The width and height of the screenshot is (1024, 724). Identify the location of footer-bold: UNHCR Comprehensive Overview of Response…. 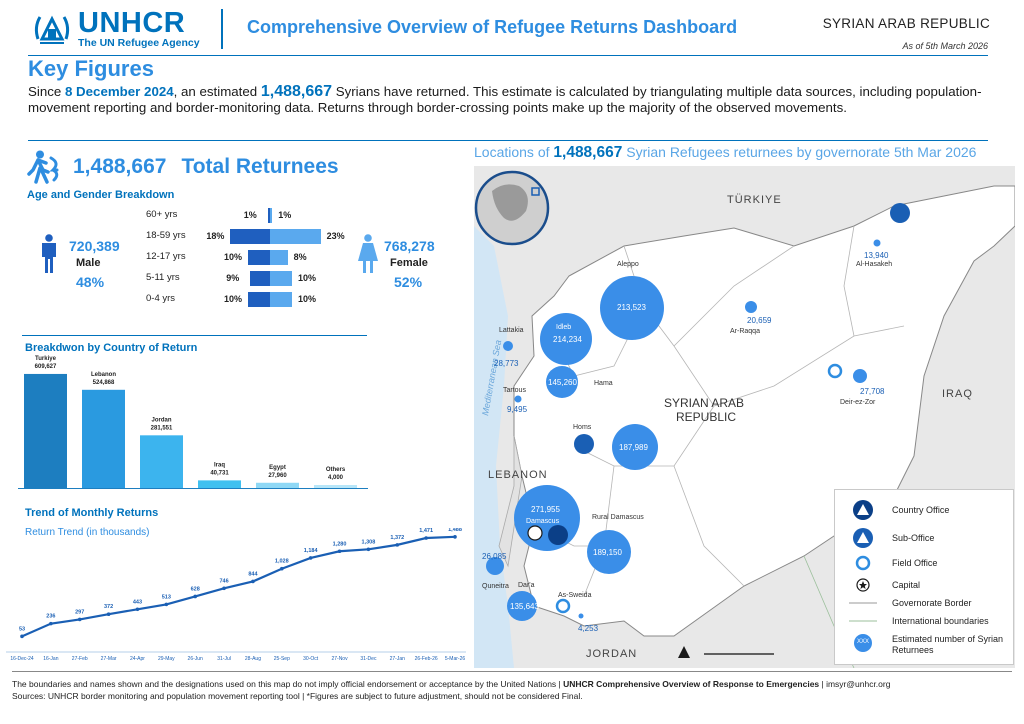
(691, 684).